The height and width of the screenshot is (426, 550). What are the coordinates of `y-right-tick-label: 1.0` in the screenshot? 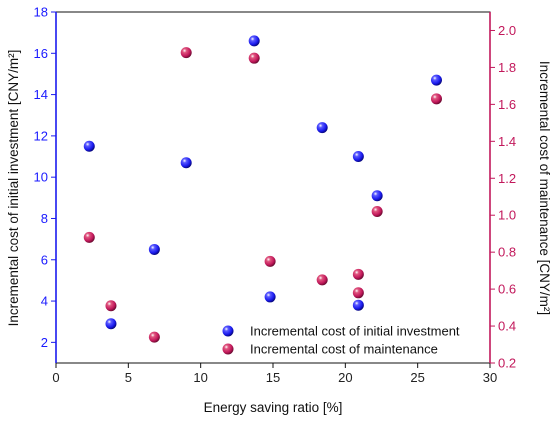 It's located at (507, 215).